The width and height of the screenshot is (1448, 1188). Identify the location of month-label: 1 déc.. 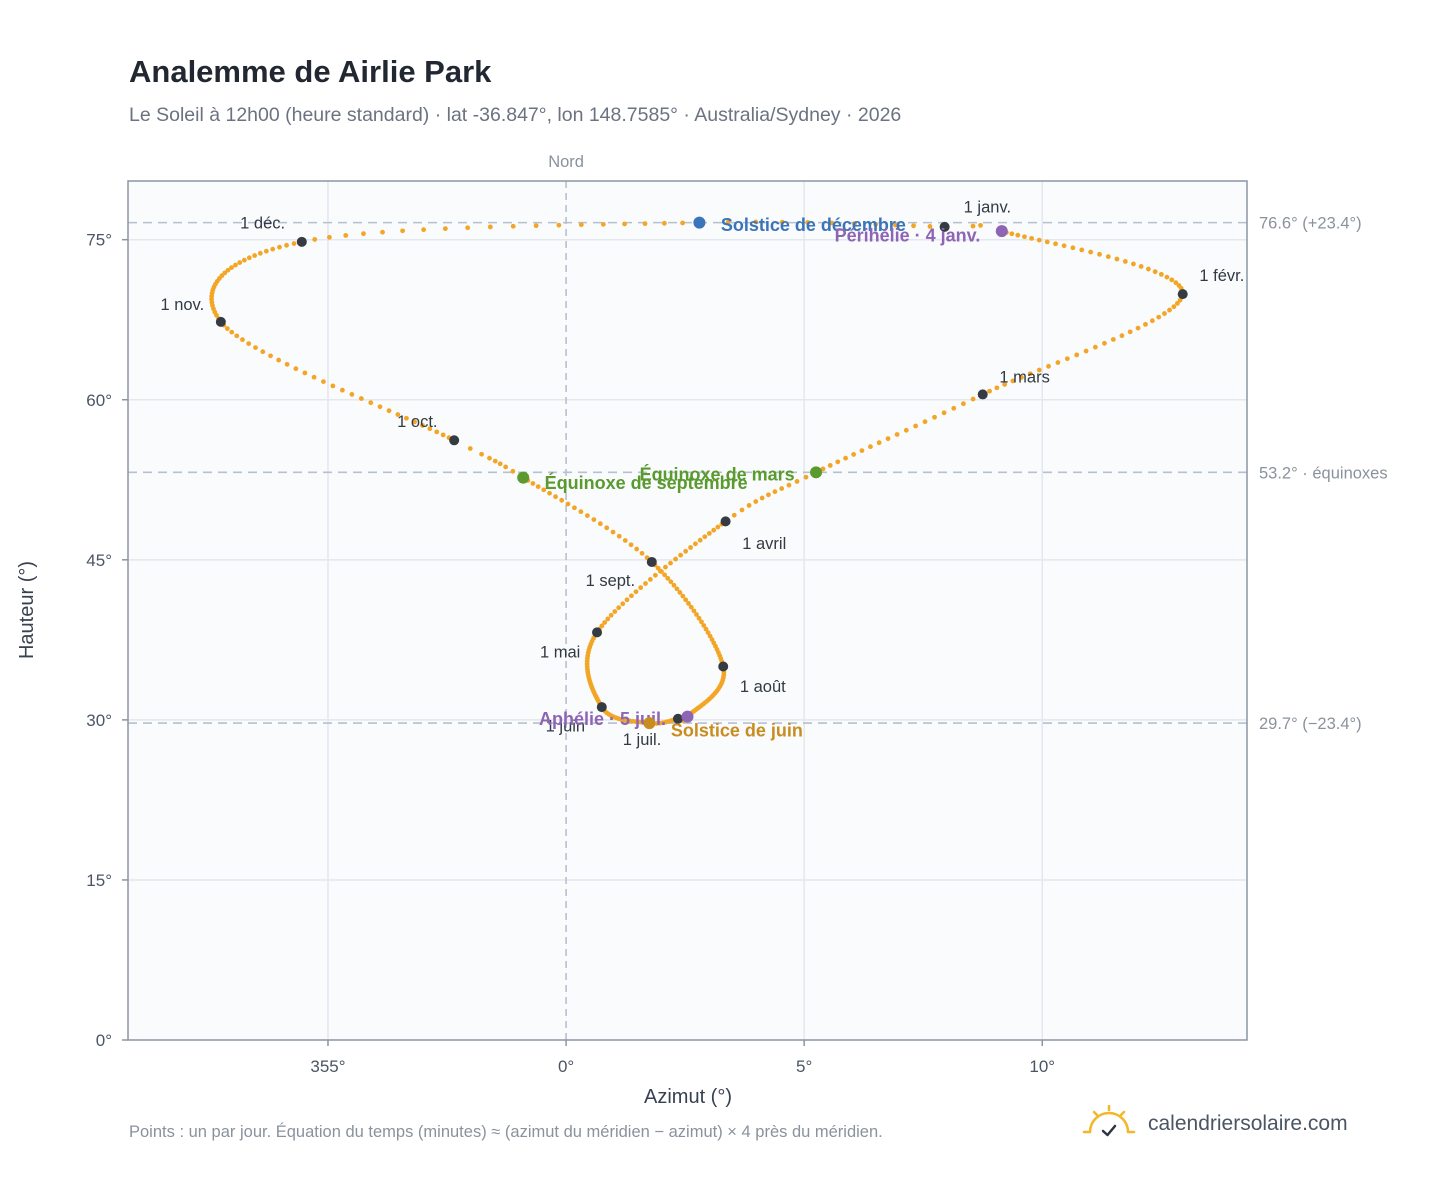
(262, 224).